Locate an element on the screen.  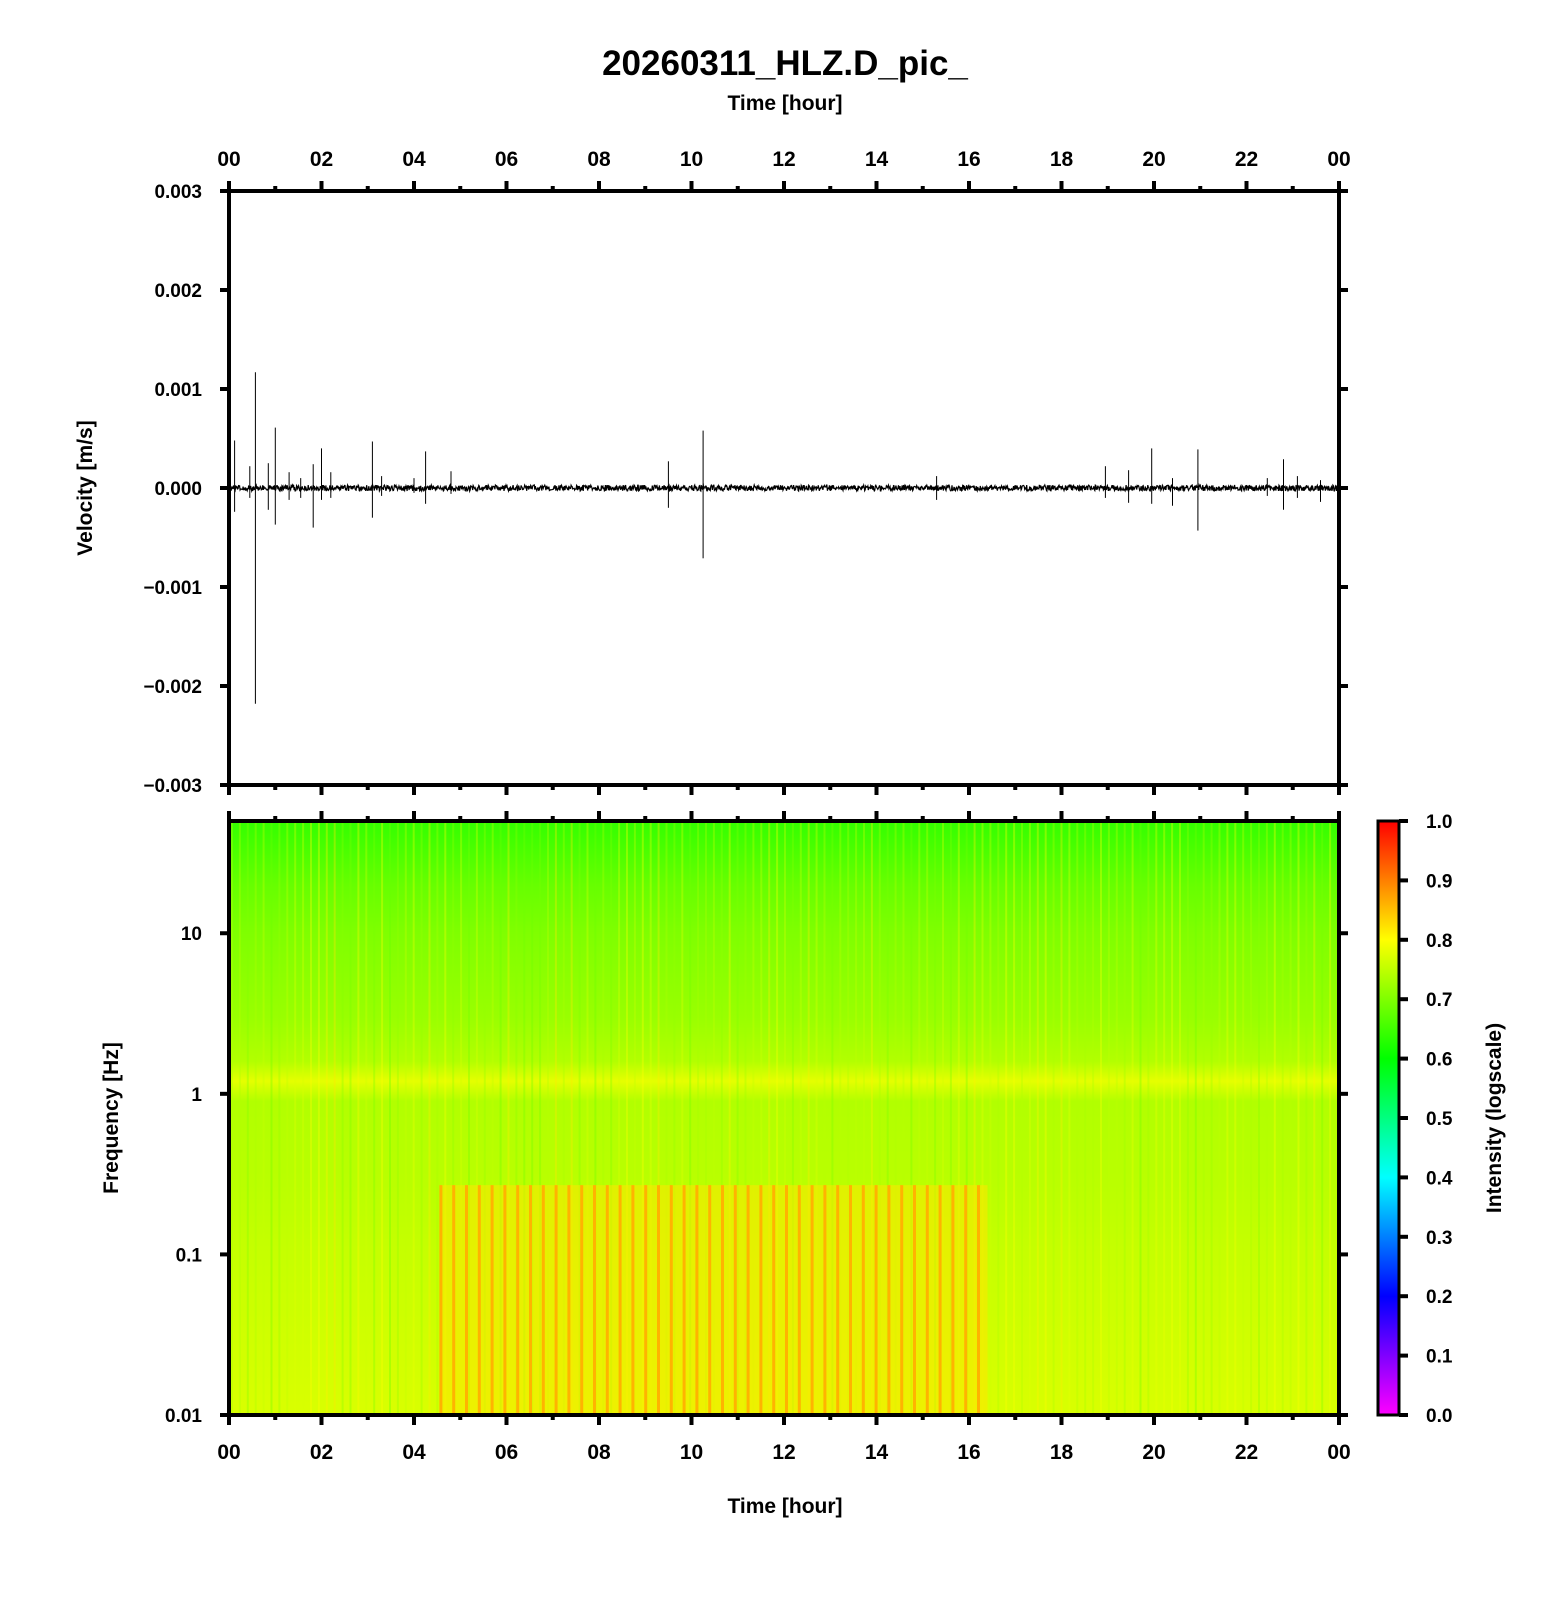
spectrogram-y-tick-label: 1 is located at coordinates (196, 1095).